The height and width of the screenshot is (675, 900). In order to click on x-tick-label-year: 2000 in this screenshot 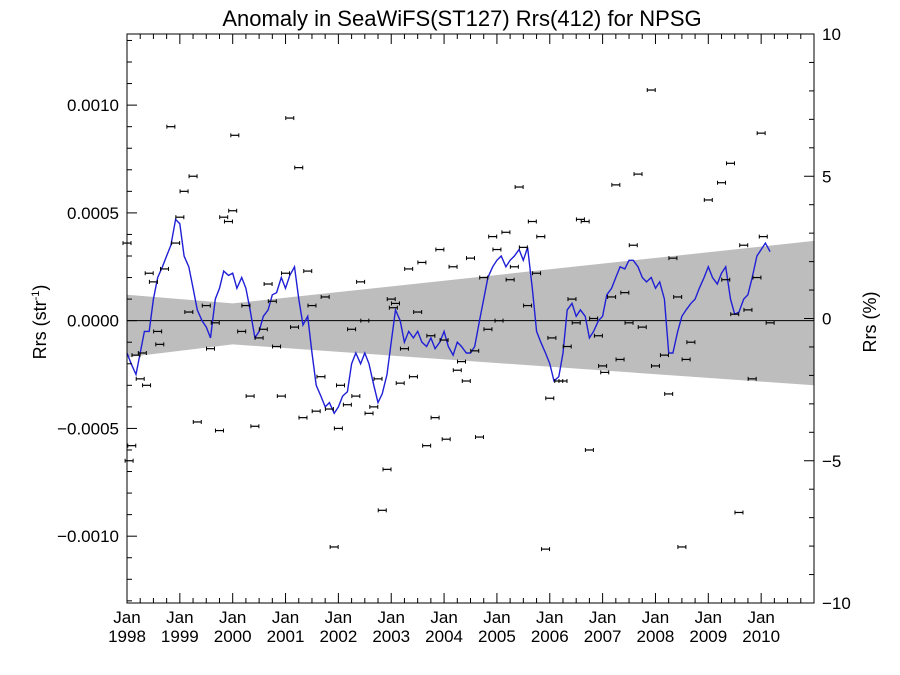, I will do `click(233, 636)`.